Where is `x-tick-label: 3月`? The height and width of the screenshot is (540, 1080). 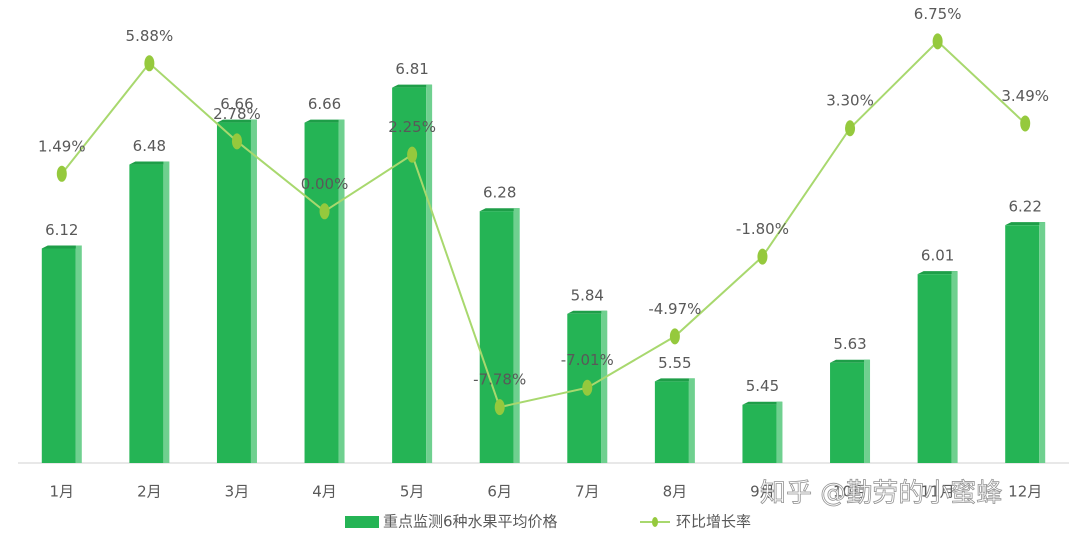
x-tick-label: 3月 is located at coordinates (237, 492).